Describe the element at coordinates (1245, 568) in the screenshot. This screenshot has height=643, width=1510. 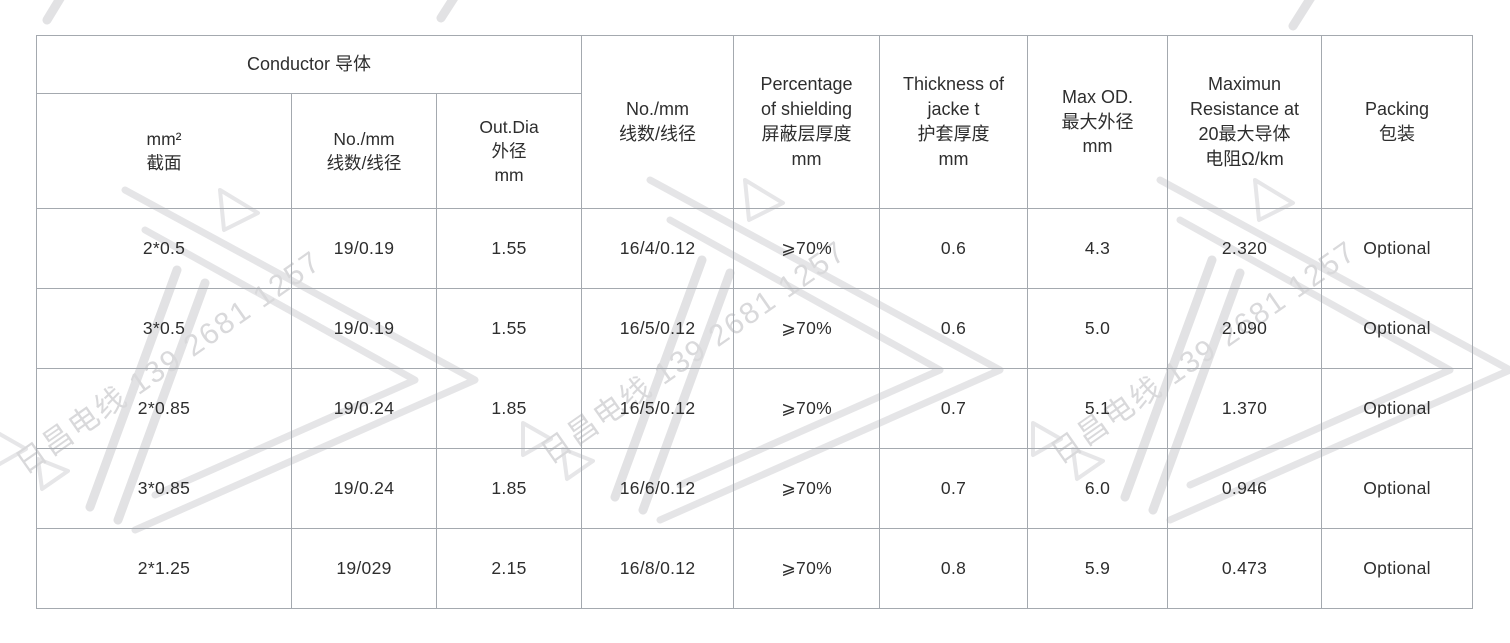
I see `spec-cell: 0.473` at that location.